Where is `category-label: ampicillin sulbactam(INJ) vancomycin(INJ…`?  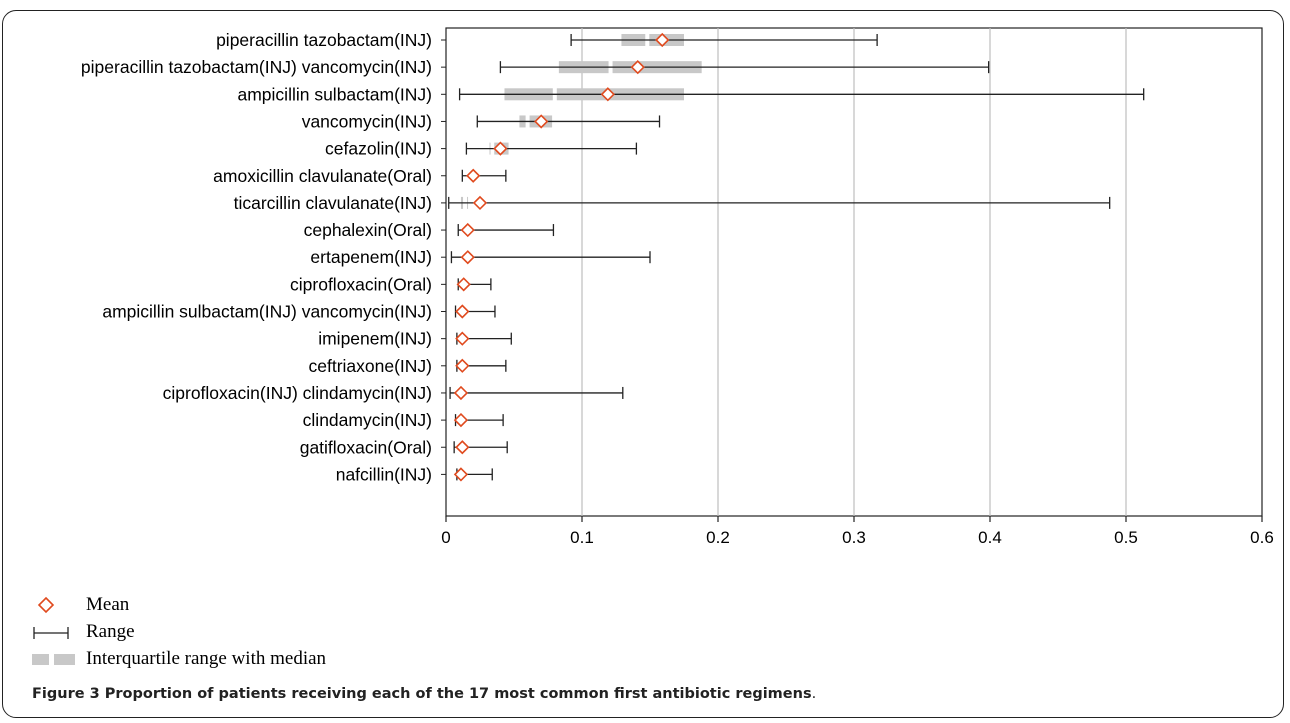
category-label: ampicillin sulbactam(INJ) vancomycin(INJ… is located at coordinates (267, 312).